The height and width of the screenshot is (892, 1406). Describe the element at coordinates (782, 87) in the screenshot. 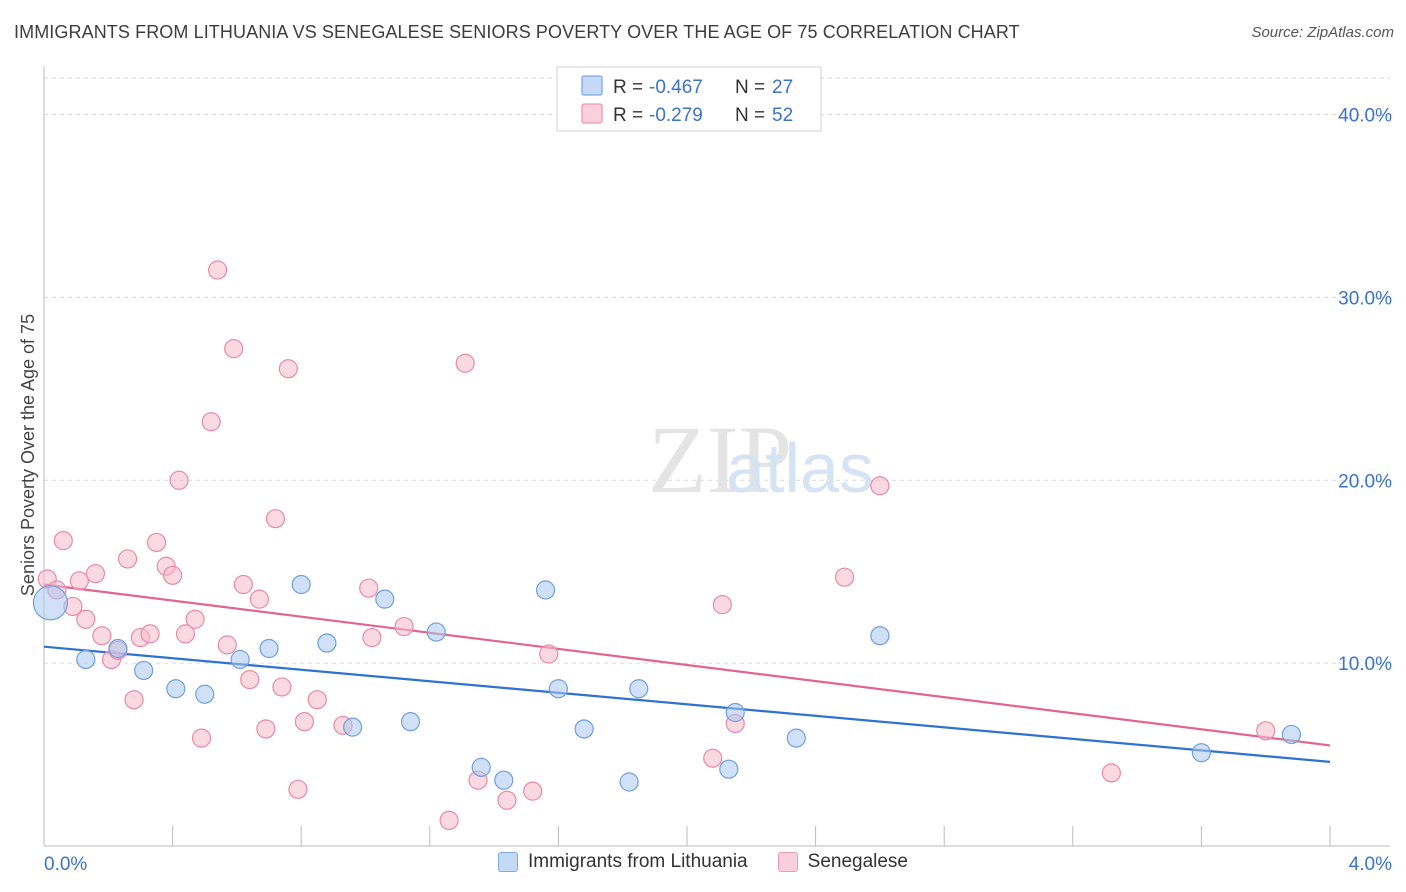

I see `stats-n-value: 27` at that location.